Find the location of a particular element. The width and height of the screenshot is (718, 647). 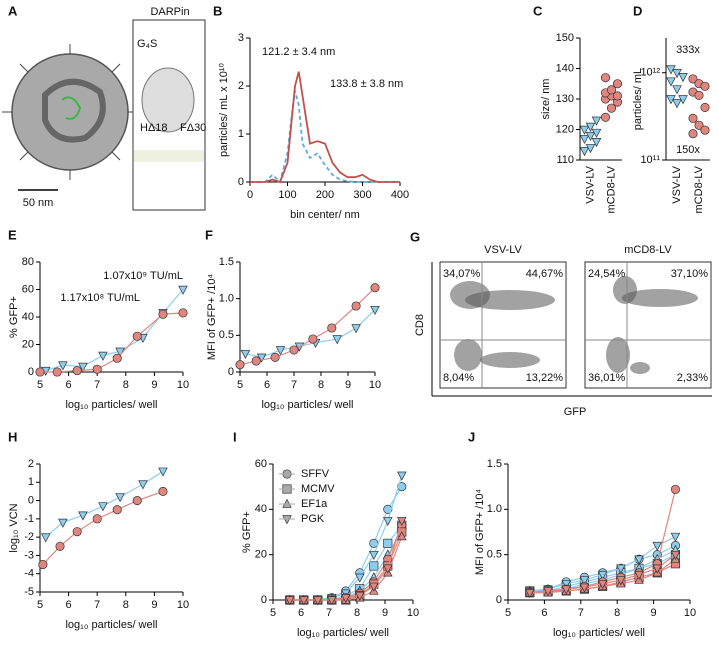

y-tick-label: 10¹² is located at coordinates (650, 73).